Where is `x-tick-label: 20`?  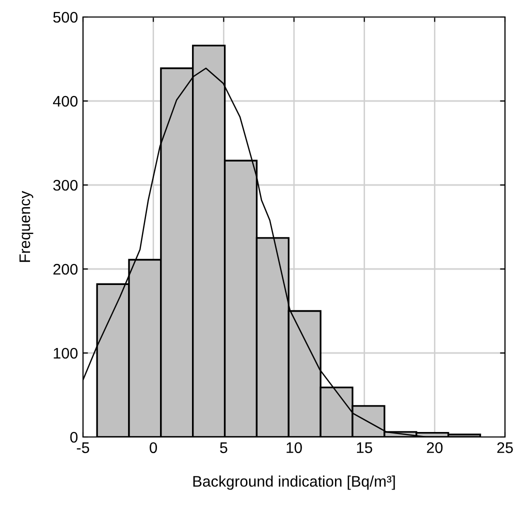
x-tick-label: 20 is located at coordinates (434, 448).